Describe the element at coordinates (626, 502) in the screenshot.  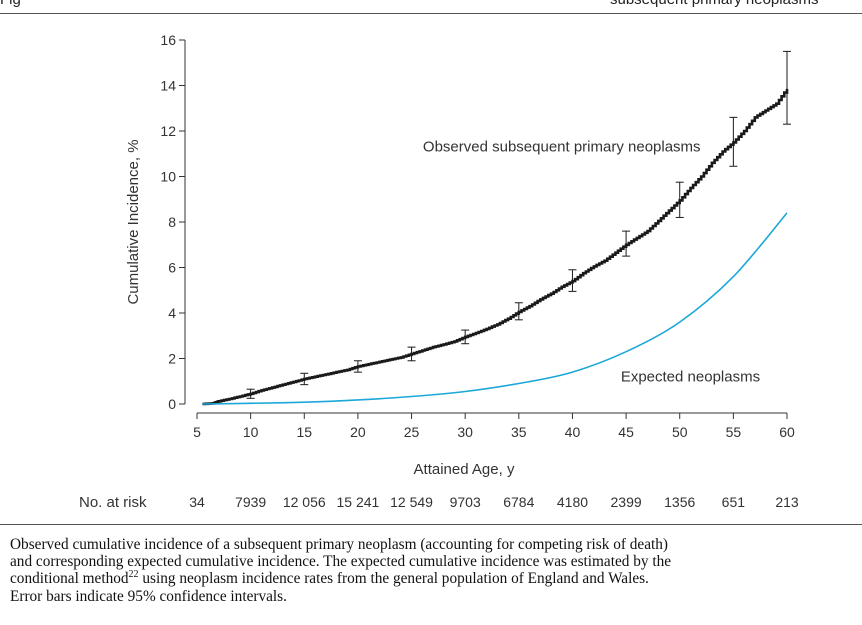
I see `risk-count: 2399` at that location.